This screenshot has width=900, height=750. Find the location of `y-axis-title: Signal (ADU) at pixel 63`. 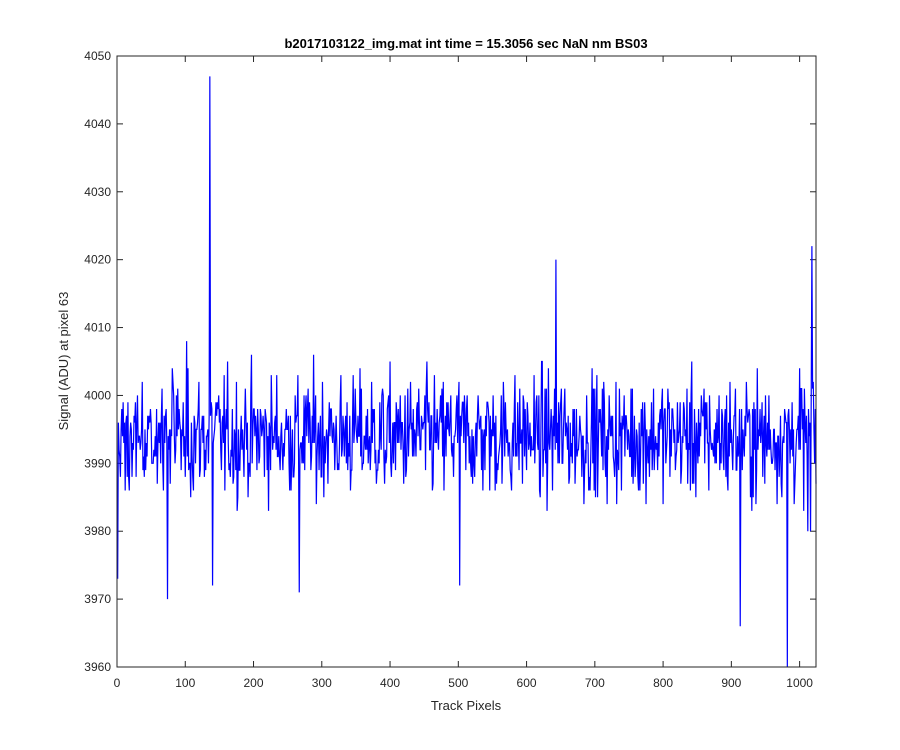

y-axis-title: Signal (ADU) at pixel 63 is located at coordinates (63, 361).